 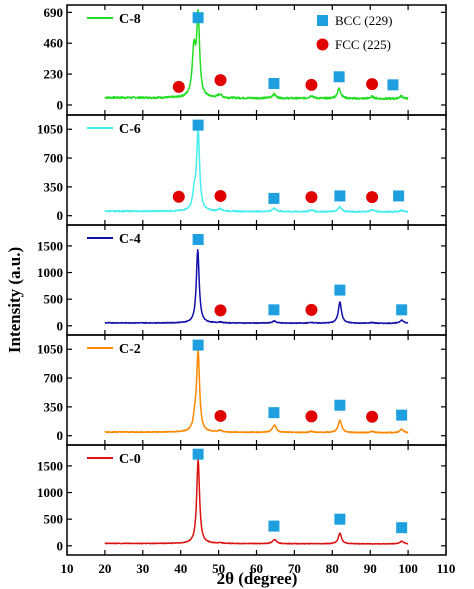 I want to click on y-axis-title: Intensity (a.u.), so click(x=14, y=300).